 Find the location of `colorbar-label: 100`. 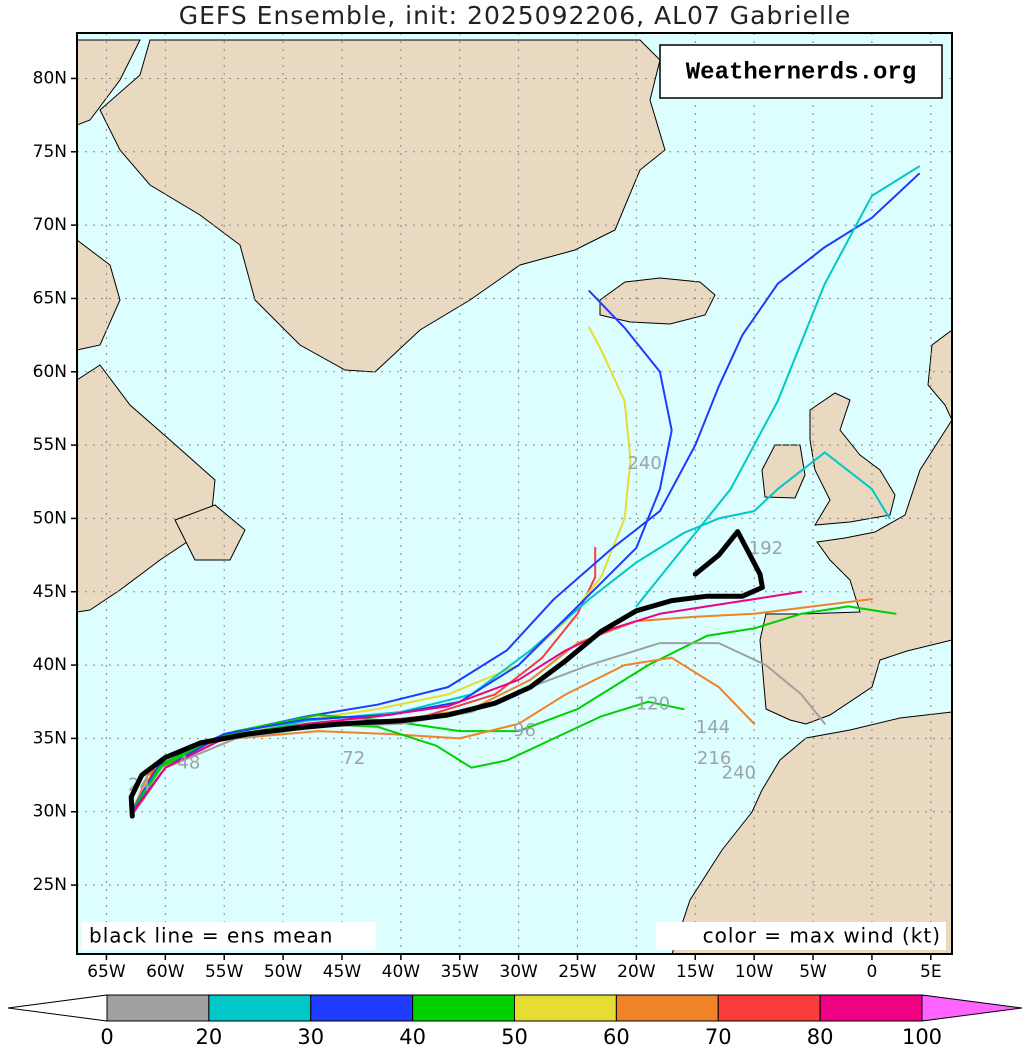

colorbar-label: 100 is located at coordinates (922, 1037).